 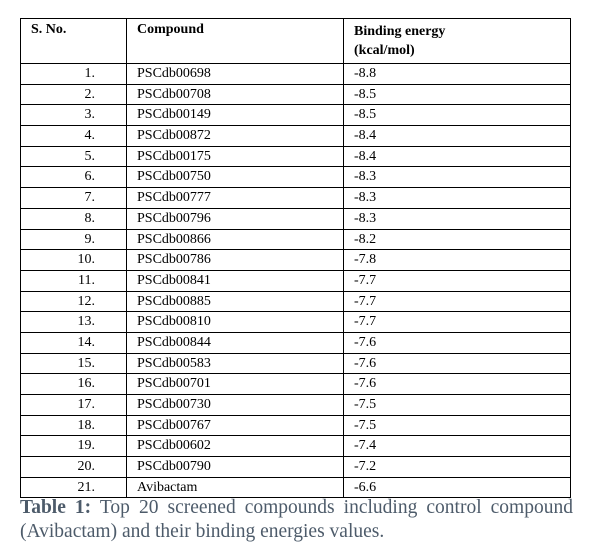 I want to click on energy-cell: -6.6, so click(x=457, y=487).